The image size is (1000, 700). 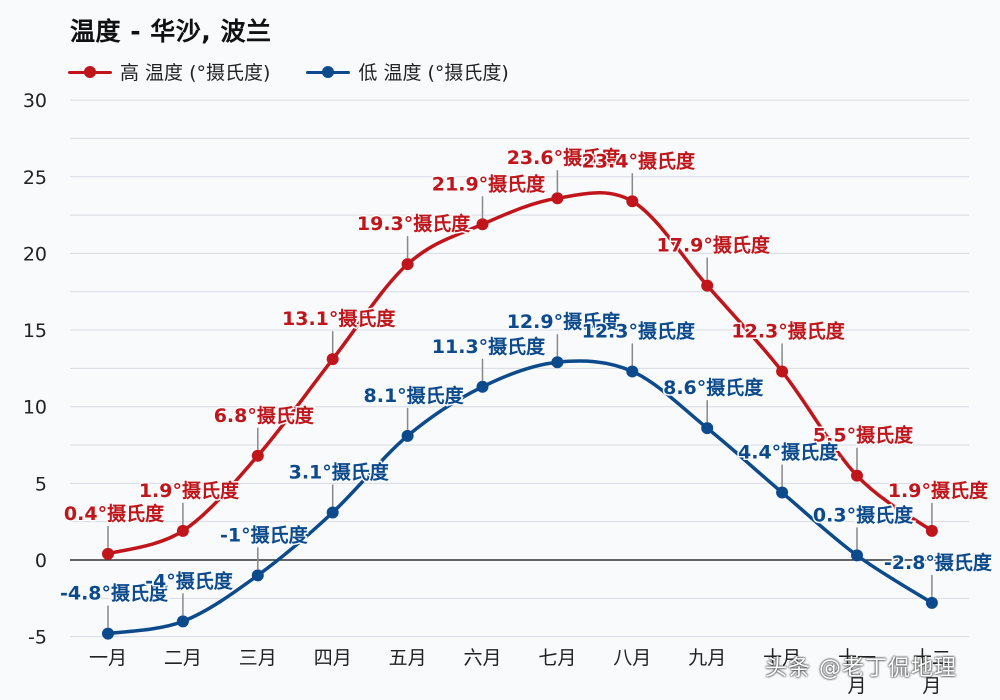 What do you see at coordinates (564, 157) in the screenshot?
I see `data-label-high: 23.6°摄氏度` at bounding box center [564, 157].